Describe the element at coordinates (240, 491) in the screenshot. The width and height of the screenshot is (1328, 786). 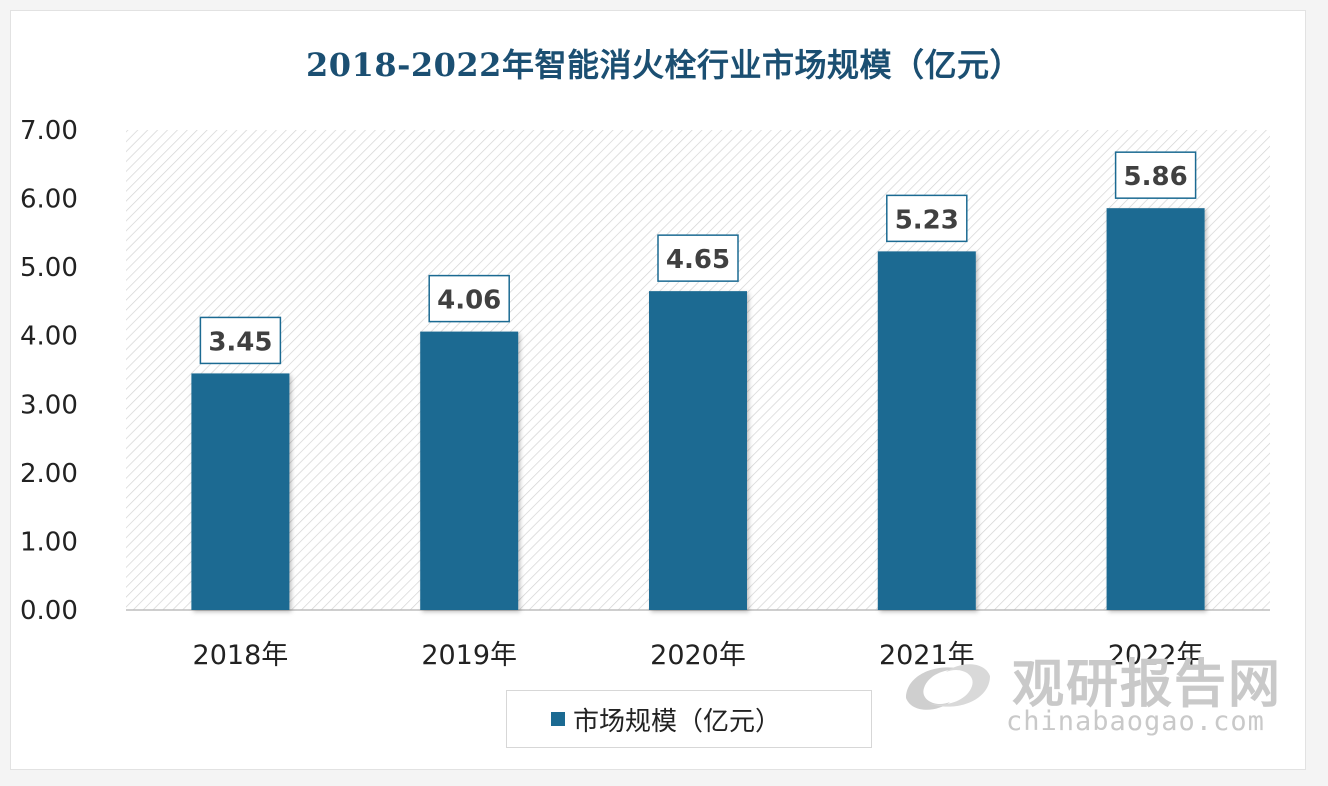
I see `bar-2018年` at that location.